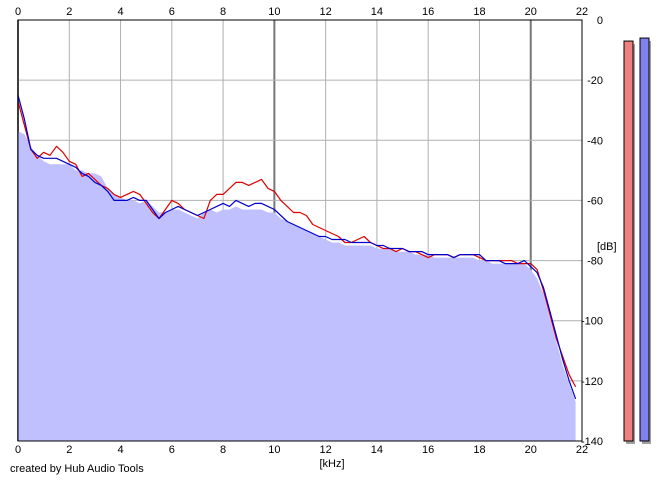  I want to click on y-tick-label-5: -100, so click(592, 322).